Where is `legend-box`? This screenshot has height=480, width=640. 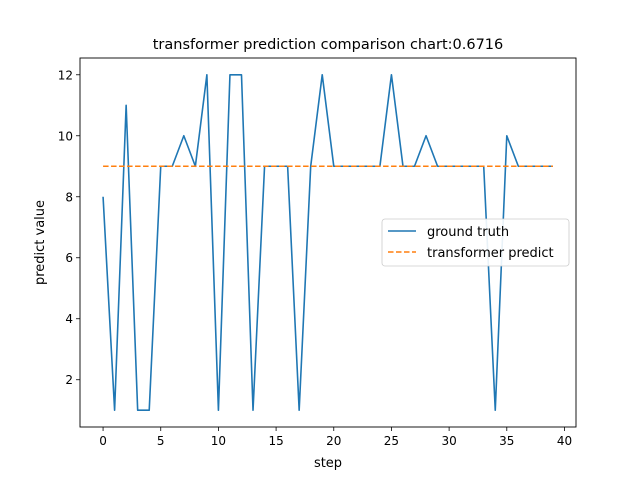
legend-box is located at coordinates (475, 242).